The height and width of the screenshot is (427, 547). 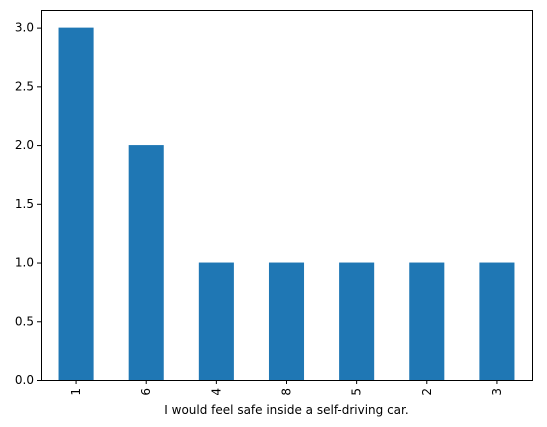 I want to click on y-tick-label: 1.5, so click(x=24, y=204).